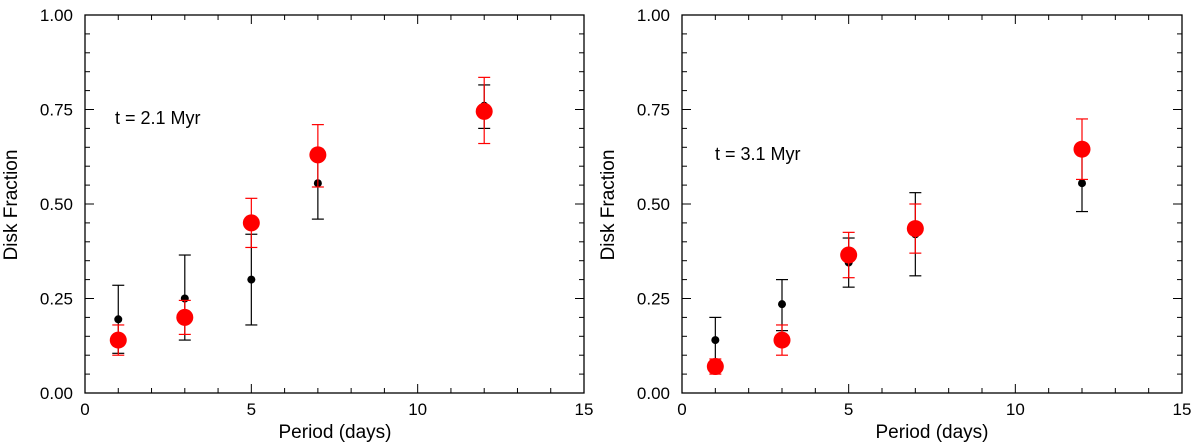  I want to click on time-annotation: t = 2.1 Myr, so click(158, 118).